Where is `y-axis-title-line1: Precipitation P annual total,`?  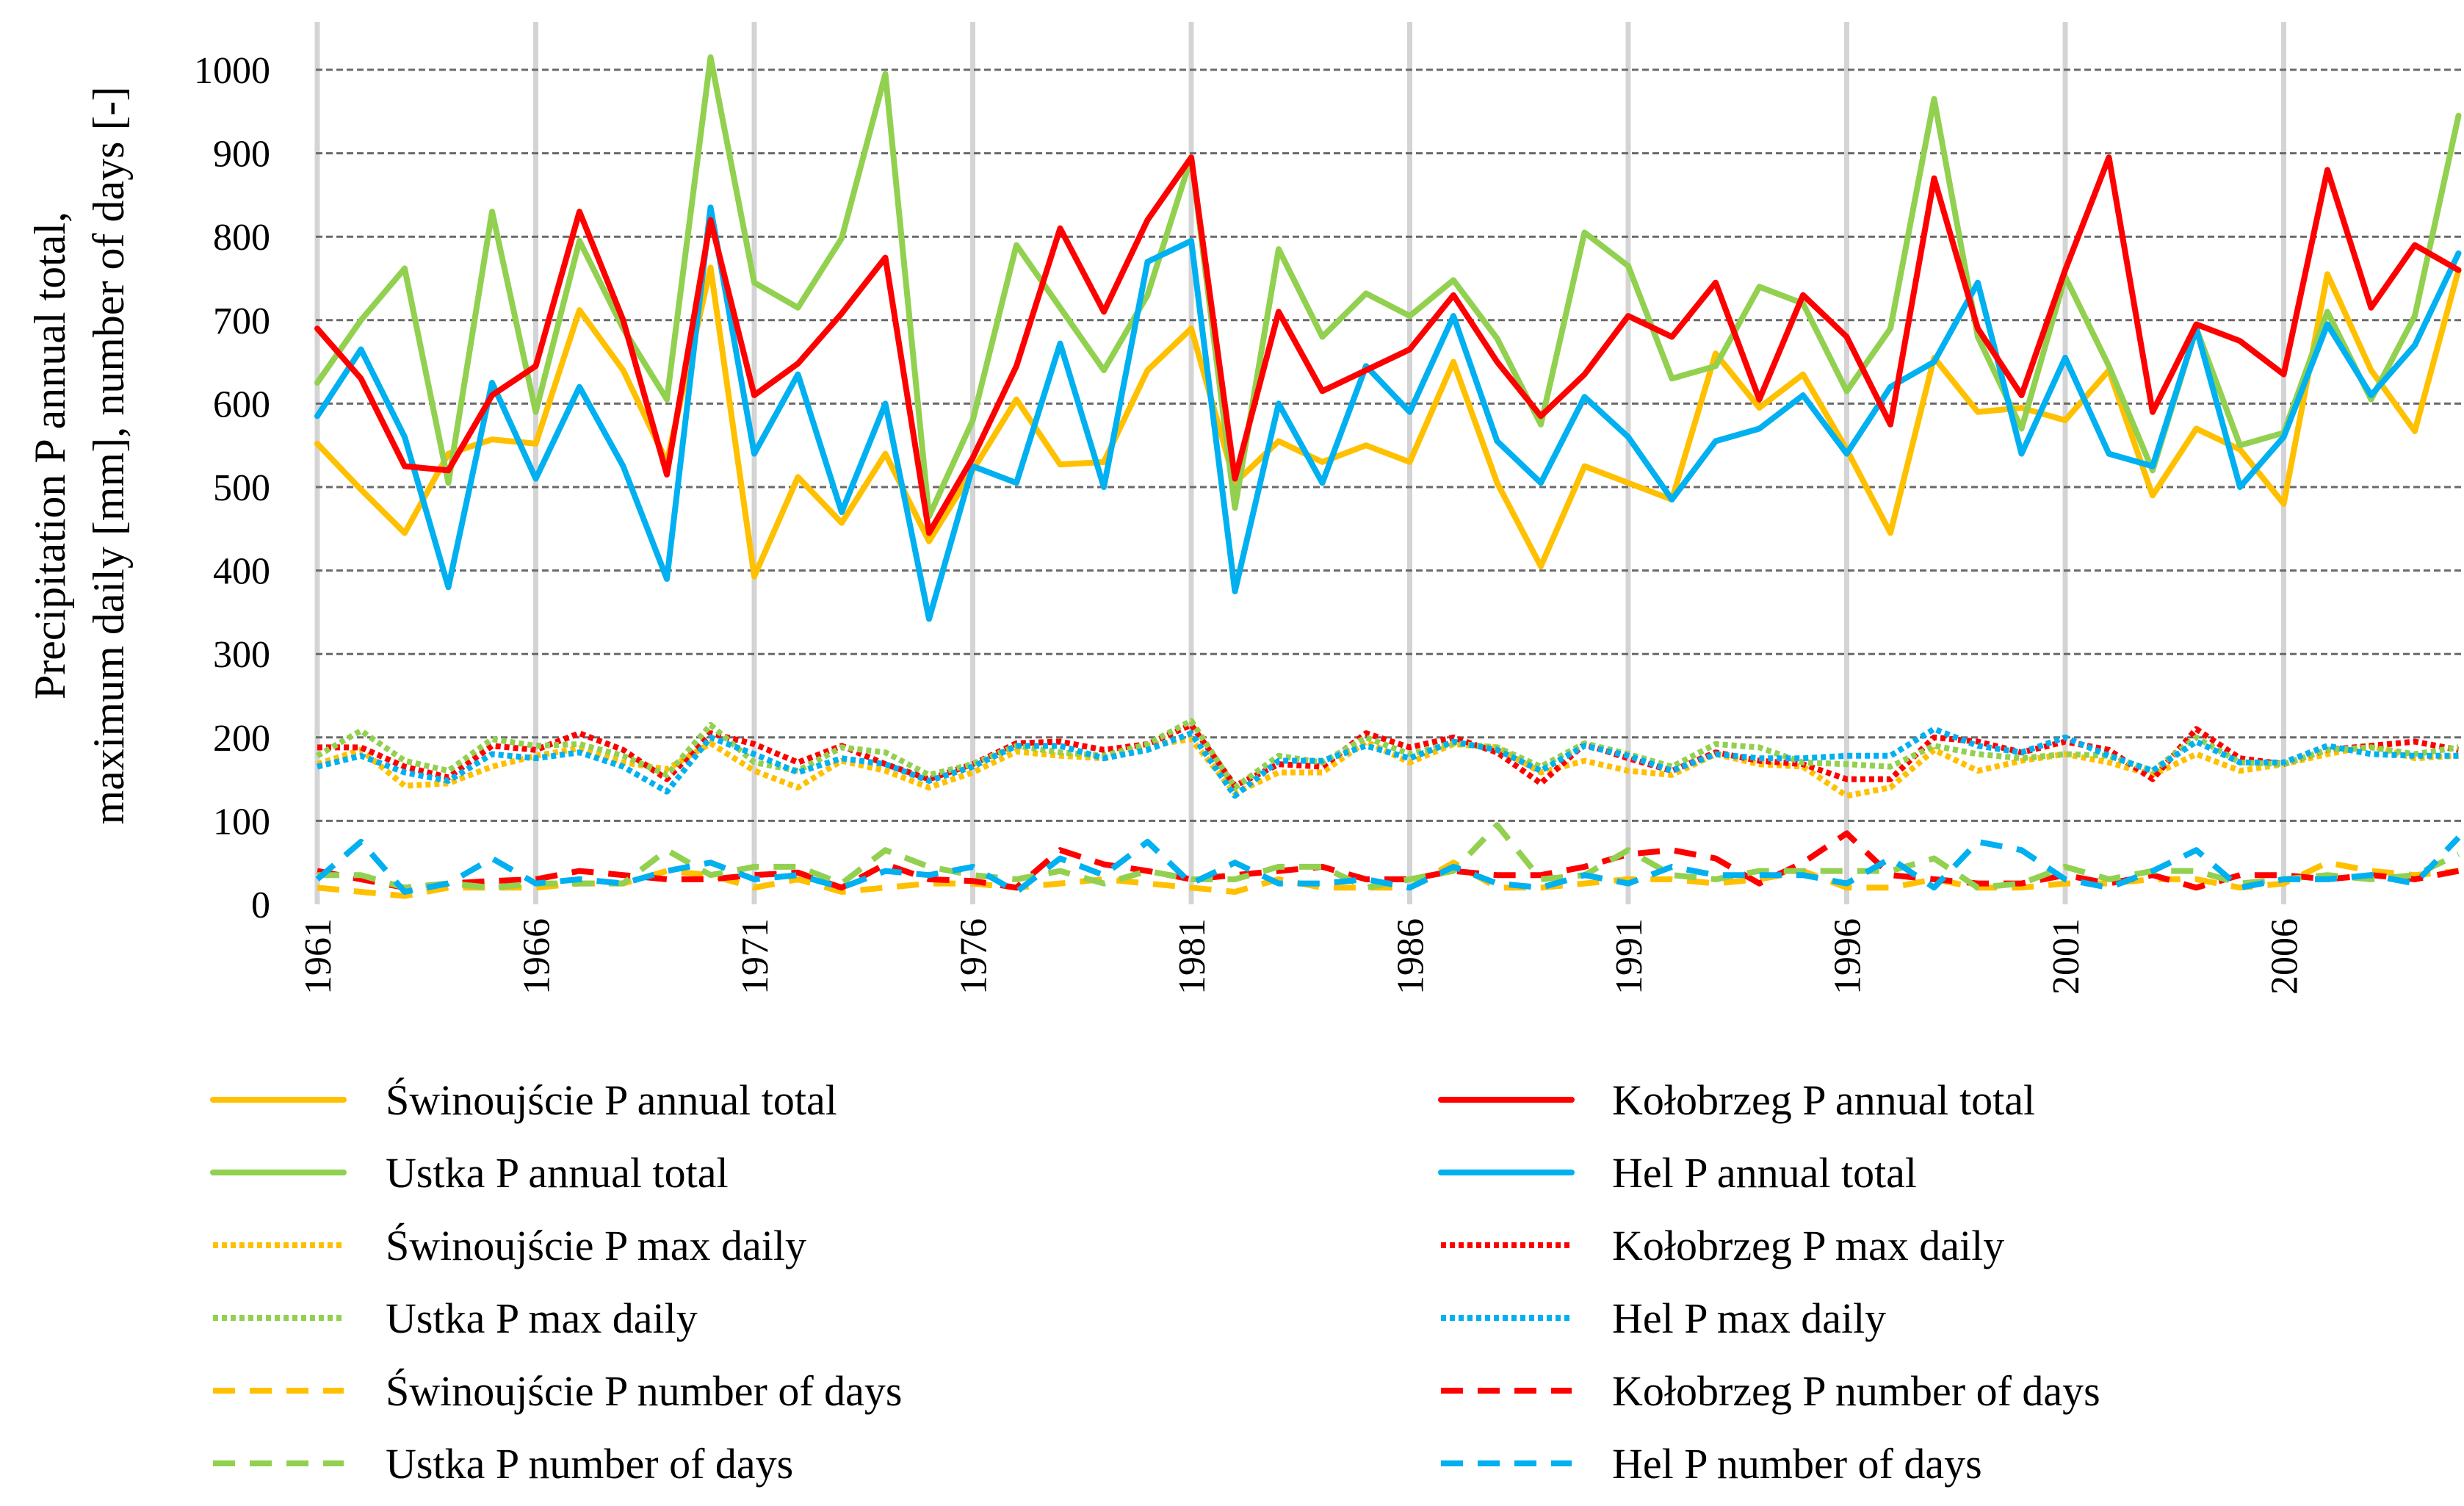
y-axis-title-line1: Precipitation P annual total, is located at coordinates (50, 455).